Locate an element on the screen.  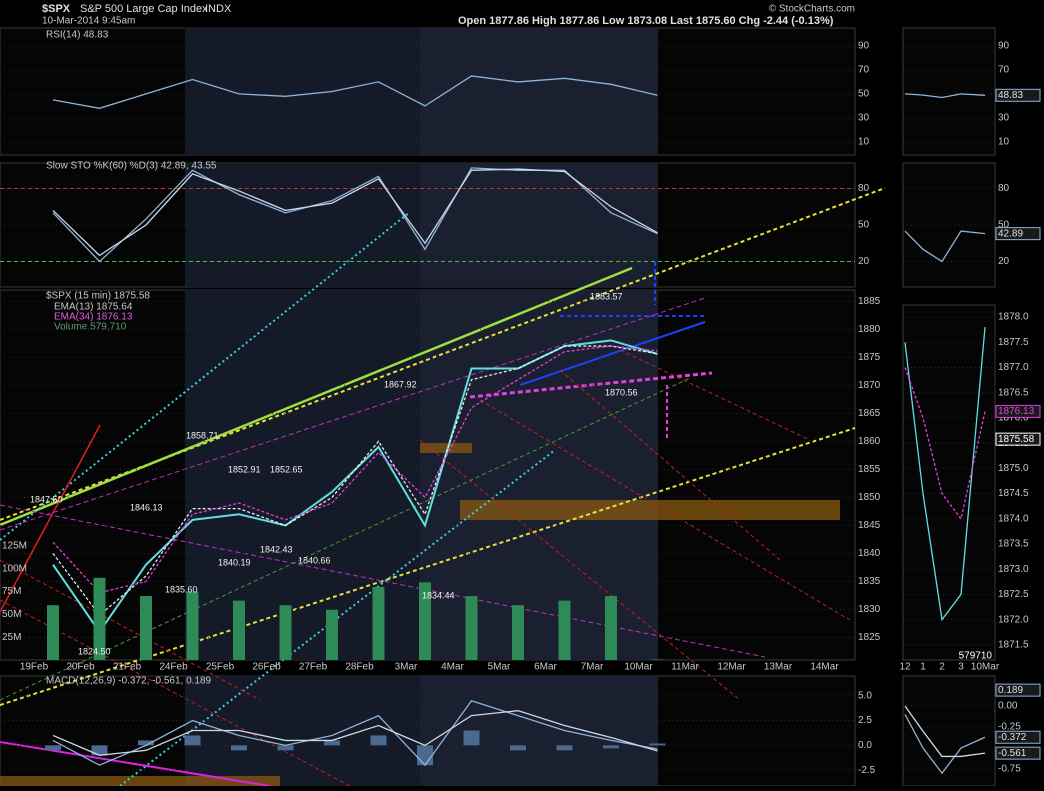
y-tick-label: 1880 is located at coordinates (869, 329).